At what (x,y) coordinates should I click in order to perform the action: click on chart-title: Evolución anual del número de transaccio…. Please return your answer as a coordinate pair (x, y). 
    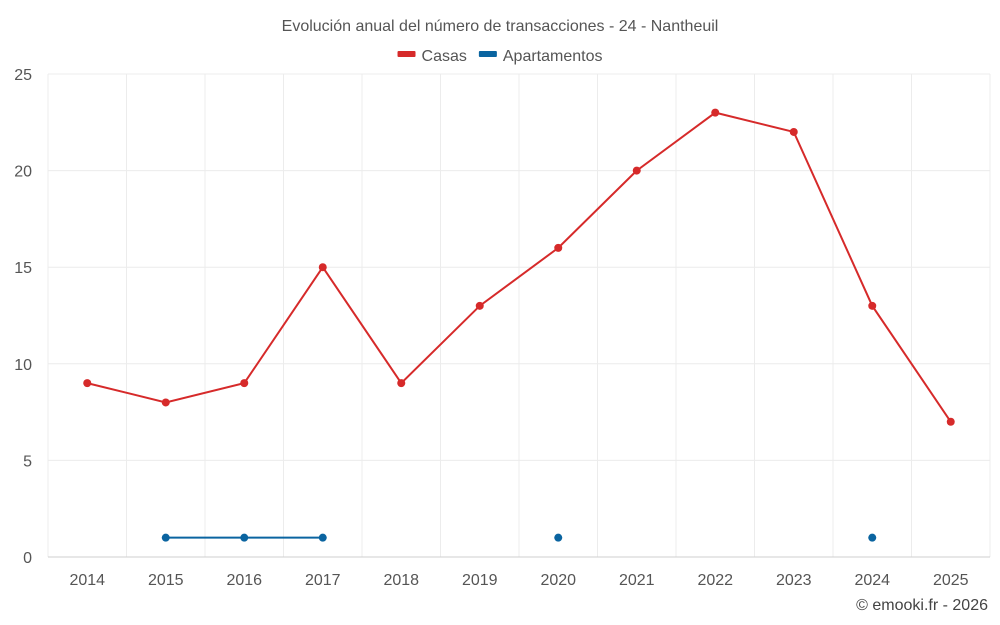
    Looking at the image, I should click on (500, 26).